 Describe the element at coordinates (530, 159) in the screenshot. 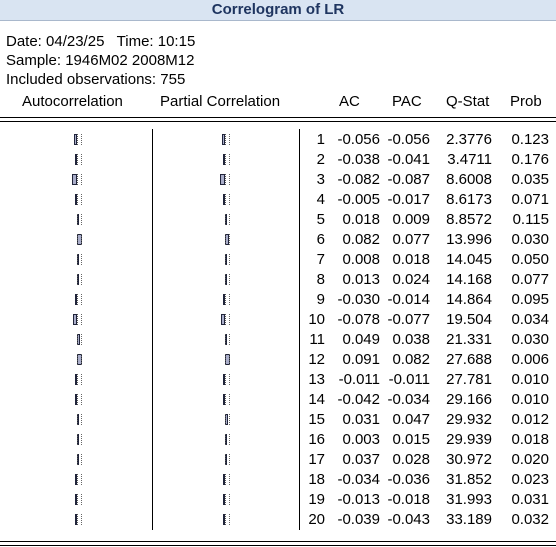

I see `prob-cell: 0.176` at that location.